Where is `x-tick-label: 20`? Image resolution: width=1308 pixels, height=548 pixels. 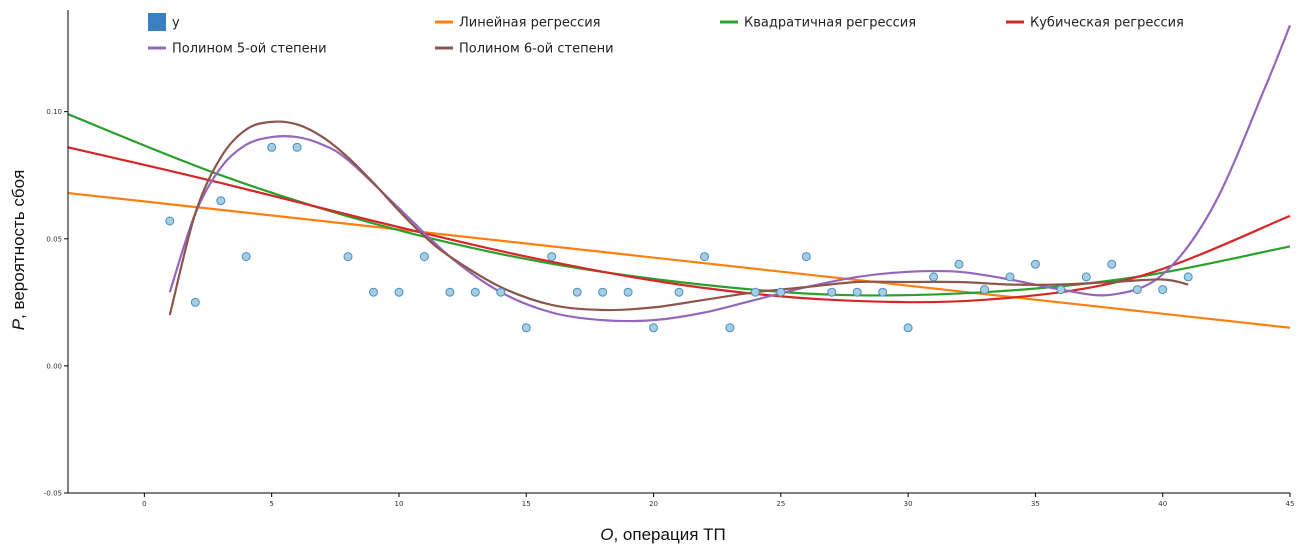
x-tick-label: 20 is located at coordinates (653, 504).